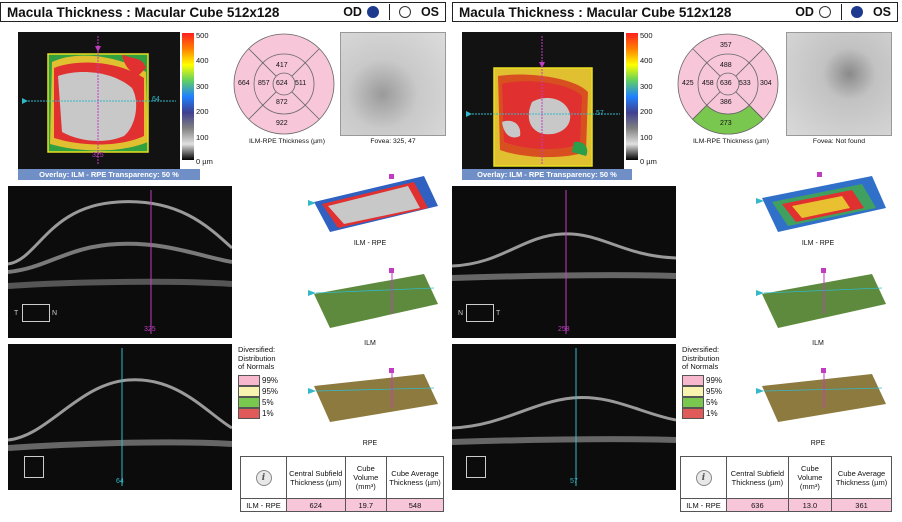  Describe the element at coordinates (263, 505) in the screenshot. I see `row-label: ILM - RPE` at that location.